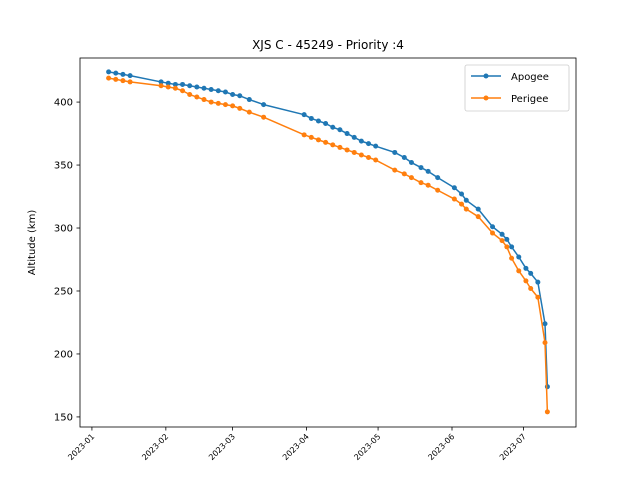 The height and width of the screenshot is (480, 640). Describe the element at coordinates (441, 447) in the screenshot. I see `x-tick-label: 2023-06` at that location.